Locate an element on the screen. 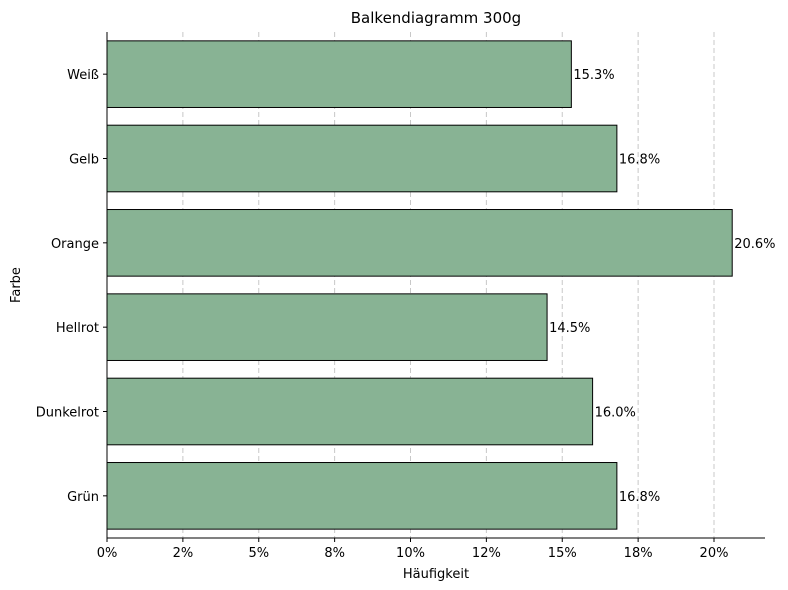  x-tick-label: 0% is located at coordinates (107, 553).